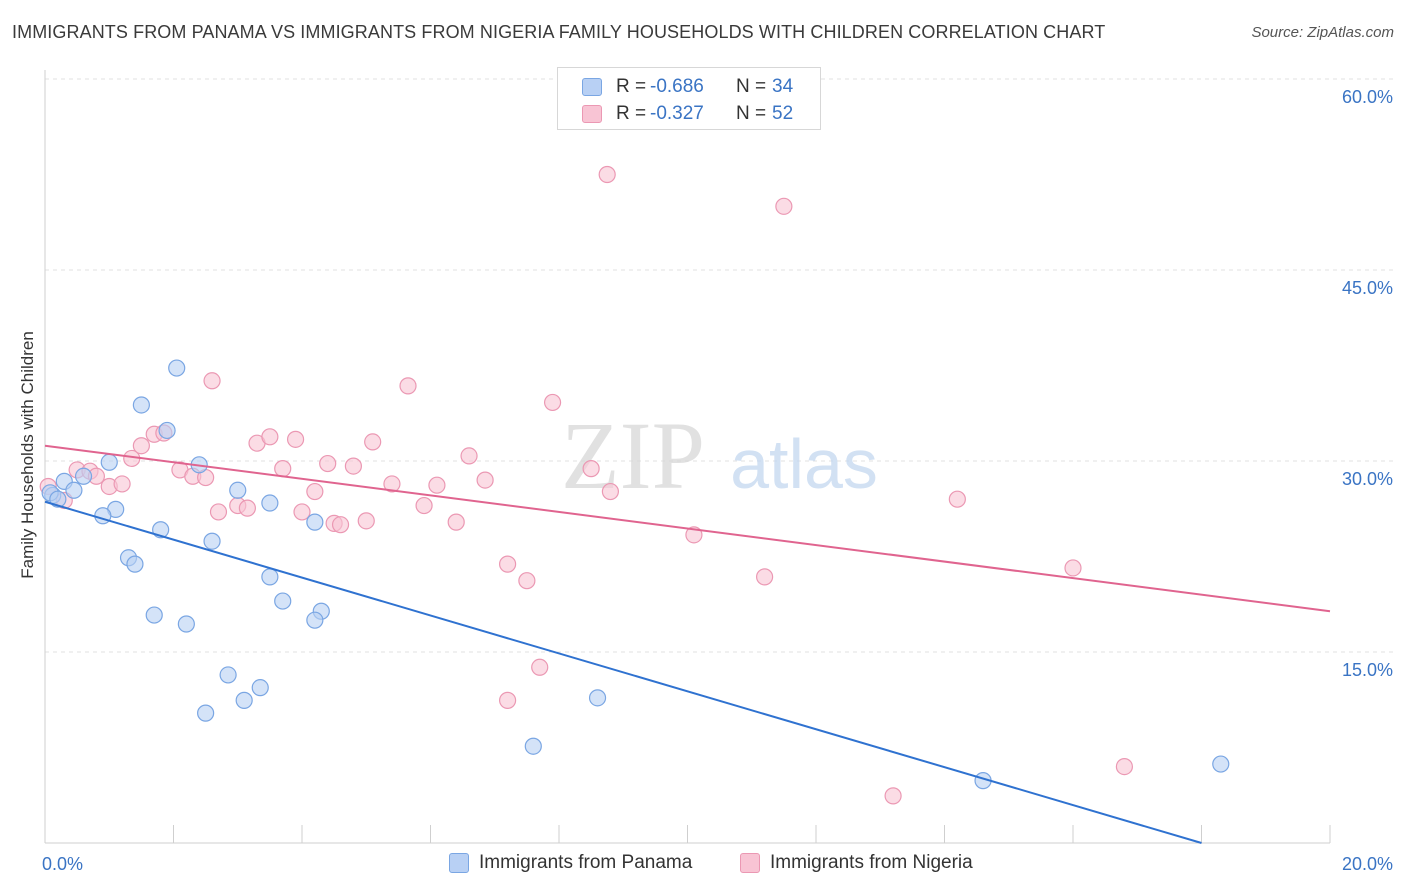 The image size is (1406, 892). I want to click on bottom-legend-swatch-panama, so click(459, 863).